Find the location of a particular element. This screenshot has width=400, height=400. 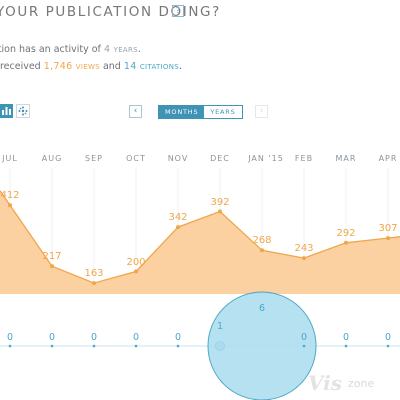

activity-value: 4 years is located at coordinates (120, 49).